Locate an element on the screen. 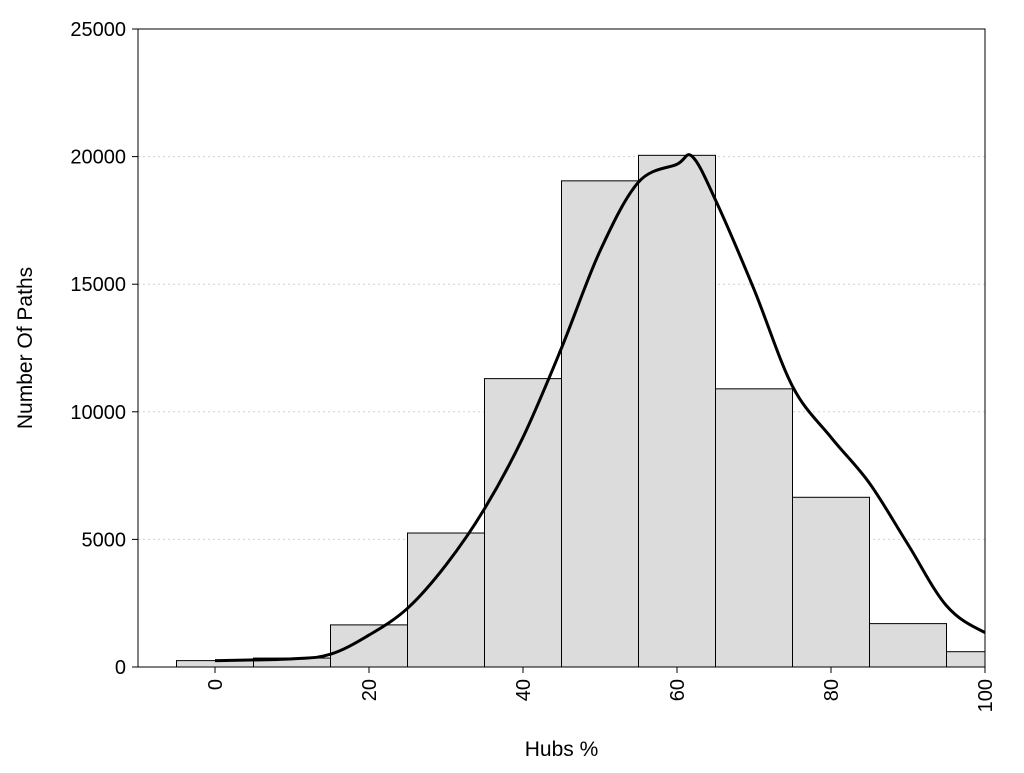 Image resolution: width=1024 pixels, height=773 pixels. y-tick-label: 0 is located at coordinates (120, 668).